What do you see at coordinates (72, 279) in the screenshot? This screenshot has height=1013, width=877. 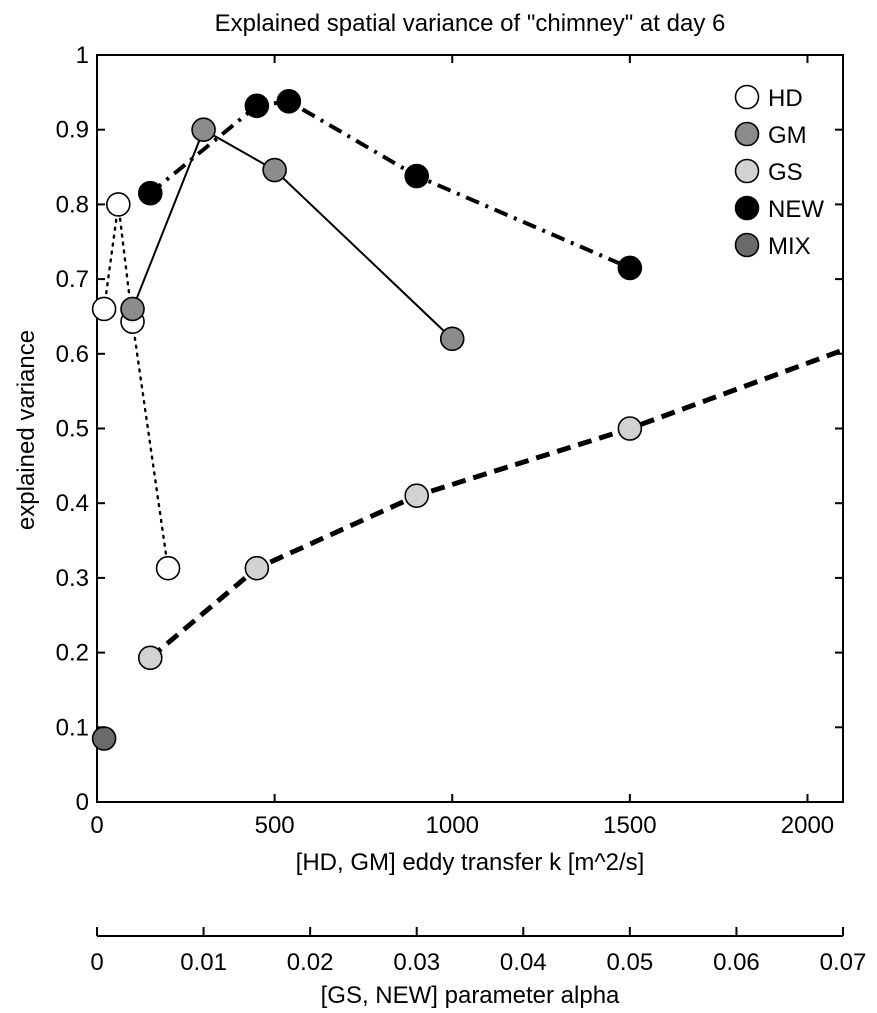 I see `y-tick-label: 0.7` at bounding box center [72, 279].